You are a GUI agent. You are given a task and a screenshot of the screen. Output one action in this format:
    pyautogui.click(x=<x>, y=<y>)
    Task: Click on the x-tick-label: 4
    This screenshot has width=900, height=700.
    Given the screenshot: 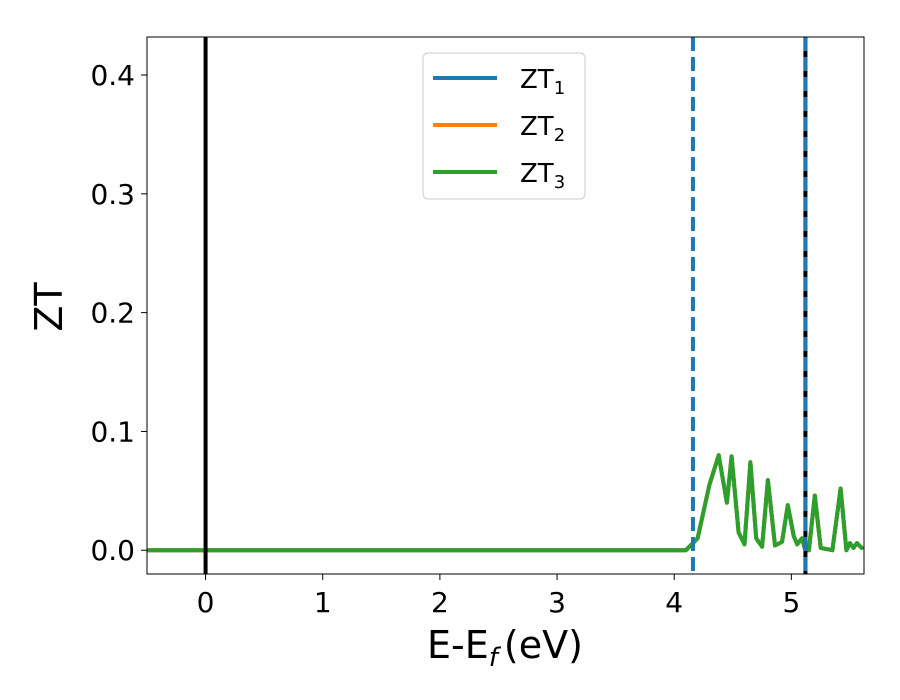 What is the action you would take?
    pyautogui.click(x=674, y=602)
    